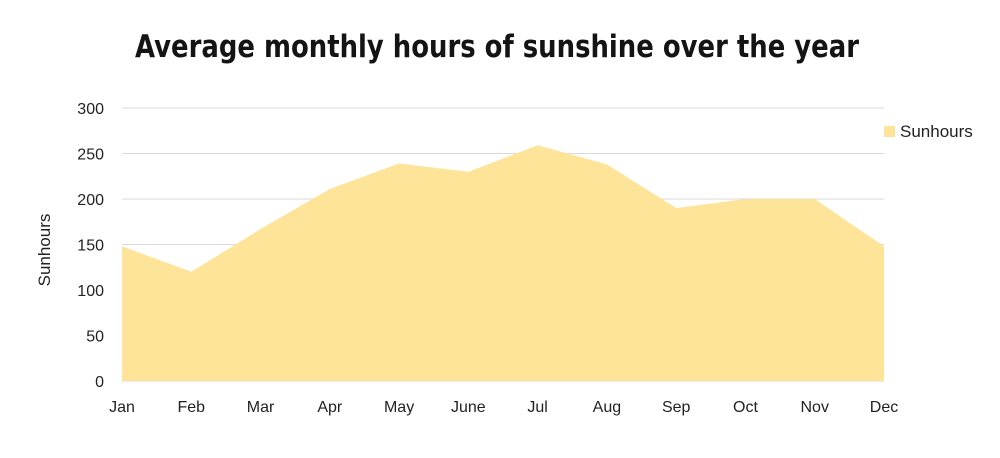 The width and height of the screenshot is (1000, 458). Describe the element at coordinates (889, 131) in the screenshot. I see `legend-swatch` at that location.